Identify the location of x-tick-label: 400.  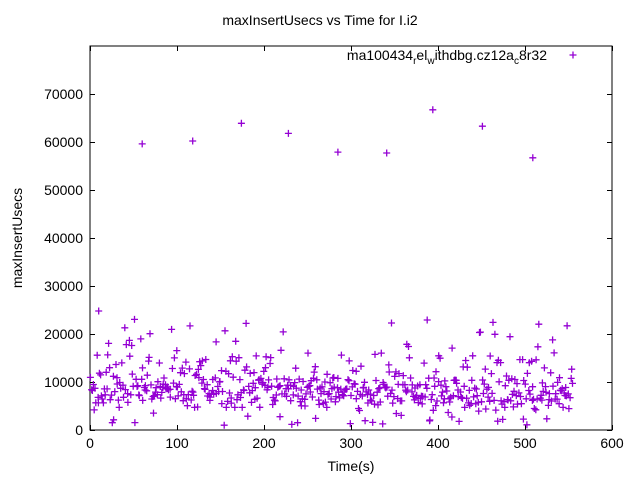
(438, 443).